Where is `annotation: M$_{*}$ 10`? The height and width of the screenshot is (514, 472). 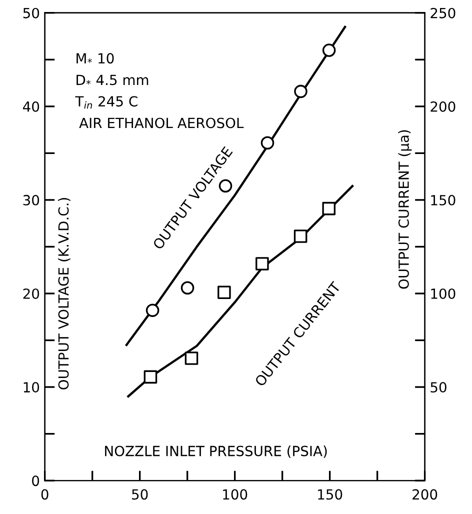
annotation: M$_{*}$ 10 is located at coordinates (95, 58).